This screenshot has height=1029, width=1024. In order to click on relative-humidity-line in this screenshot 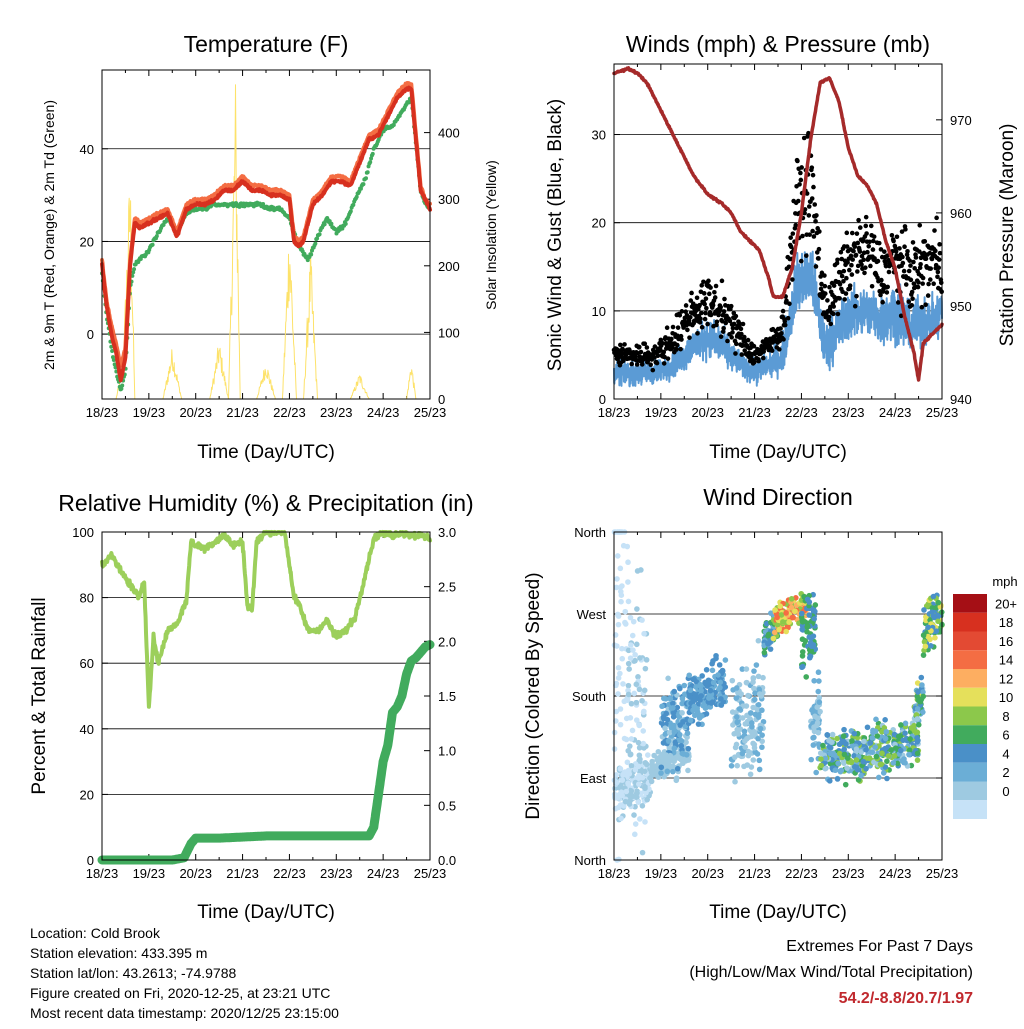, I will do `click(266, 619)`.